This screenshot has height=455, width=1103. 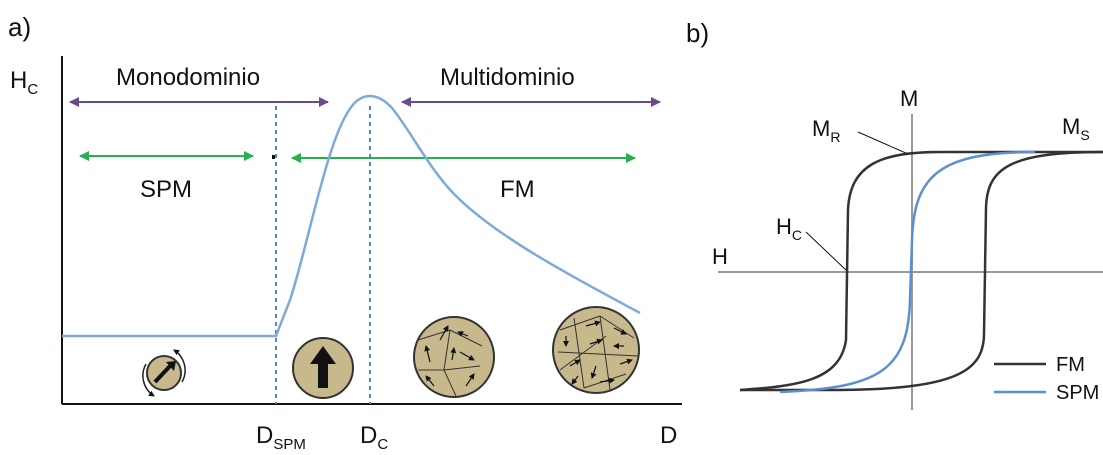 What do you see at coordinates (454, 357) in the screenshot?
I see `multi-domain-grain-icon` at bounding box center [454, 357].